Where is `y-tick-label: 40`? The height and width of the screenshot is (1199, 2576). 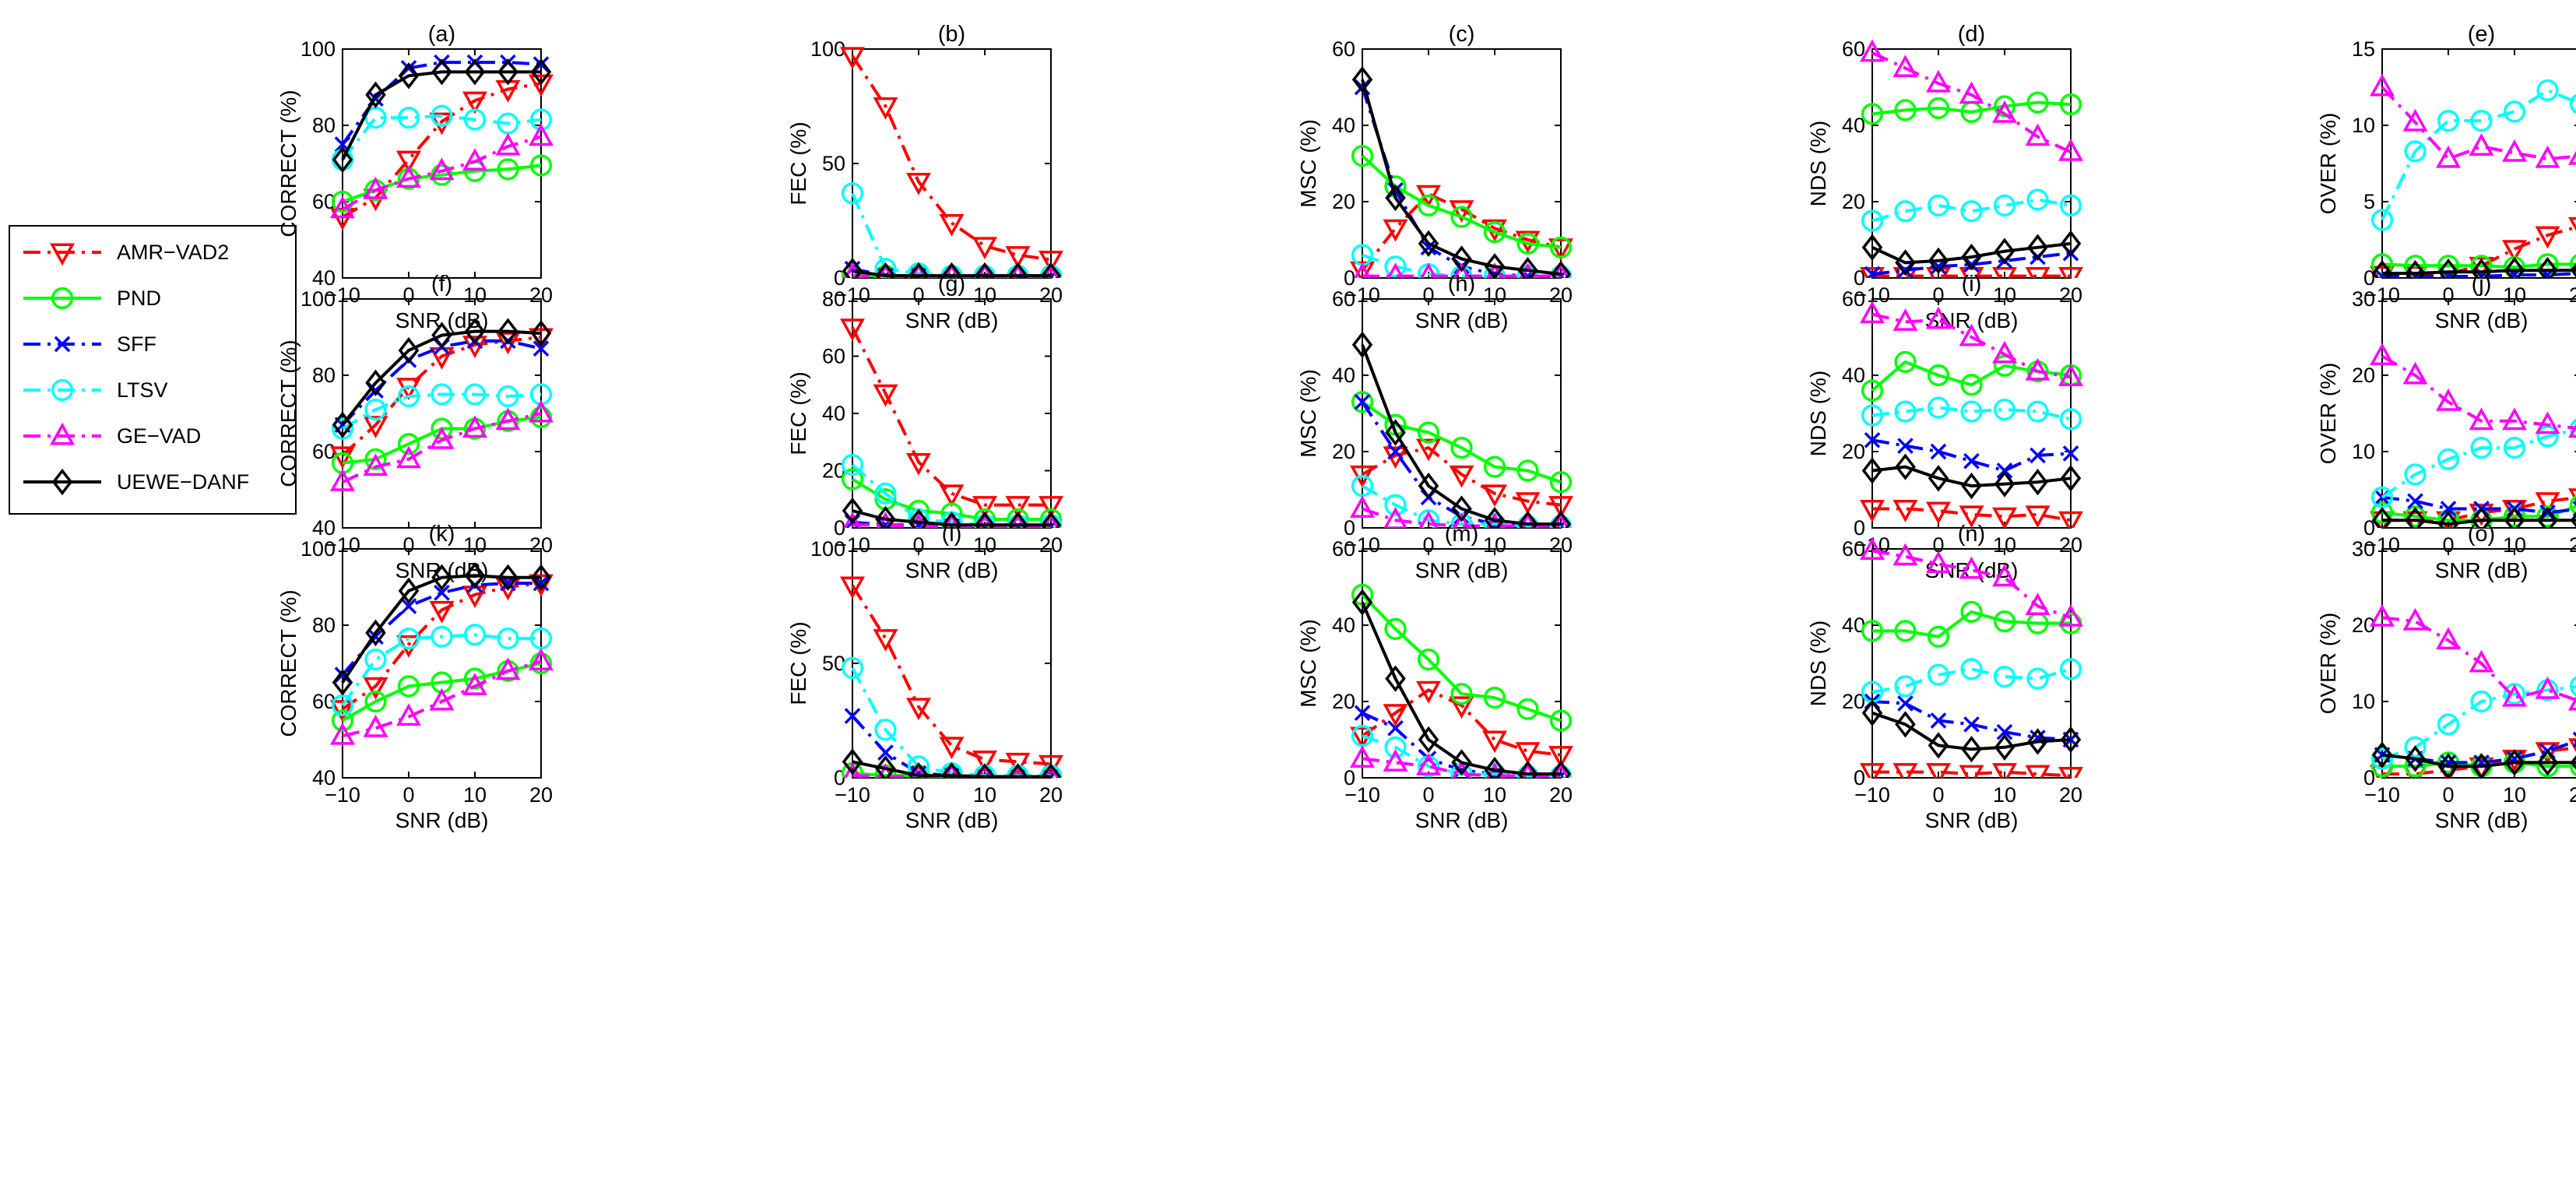 y-tick-label: 40 is located at coordinates (1344, 376).